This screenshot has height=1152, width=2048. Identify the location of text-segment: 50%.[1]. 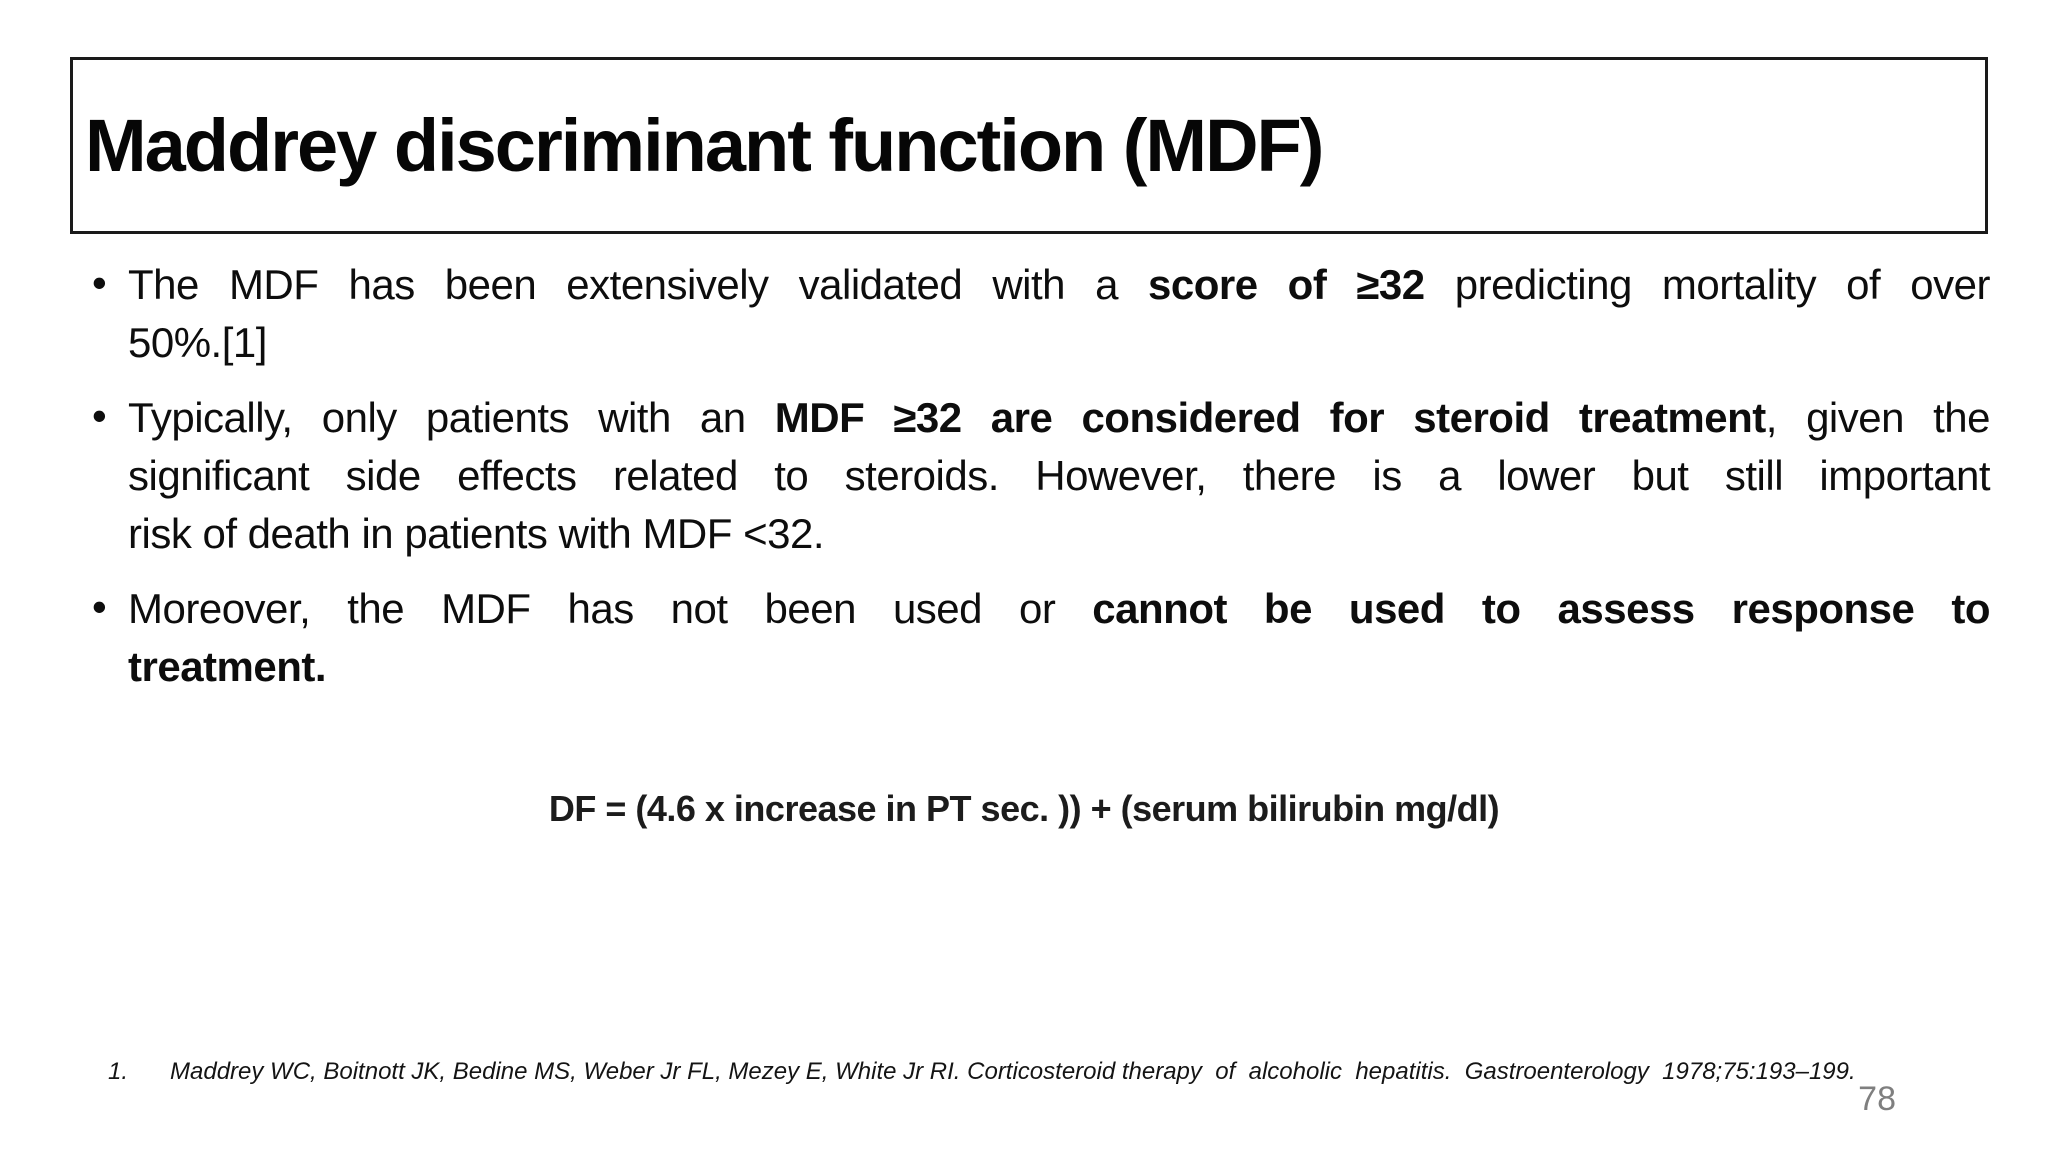
(197, 342).